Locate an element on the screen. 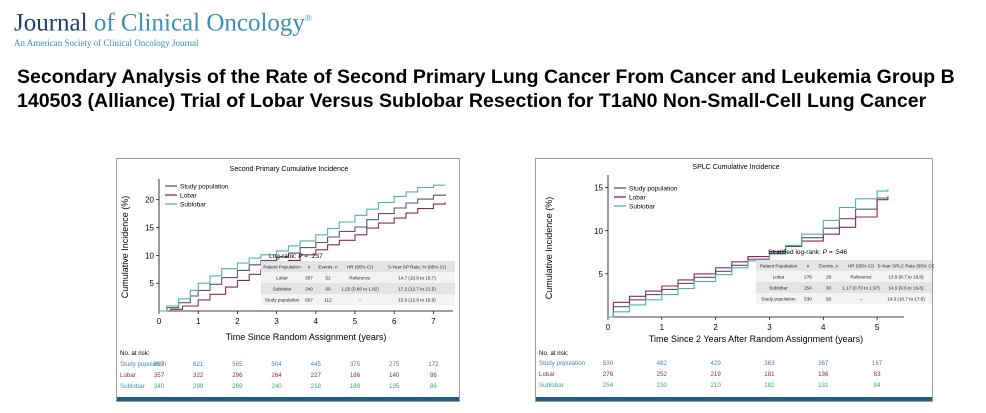  risk-value: 167 is located at coordinates (877, 363).